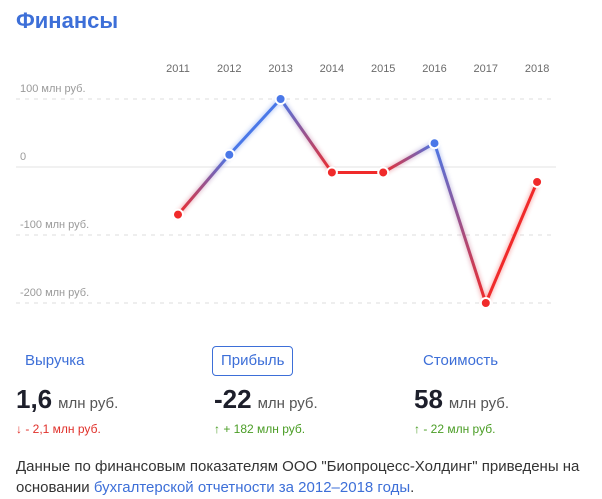  Describe the element at coordinates (88, 403) in the screenshot. I see `metric-revenue-unit: млн руб.` at that location.